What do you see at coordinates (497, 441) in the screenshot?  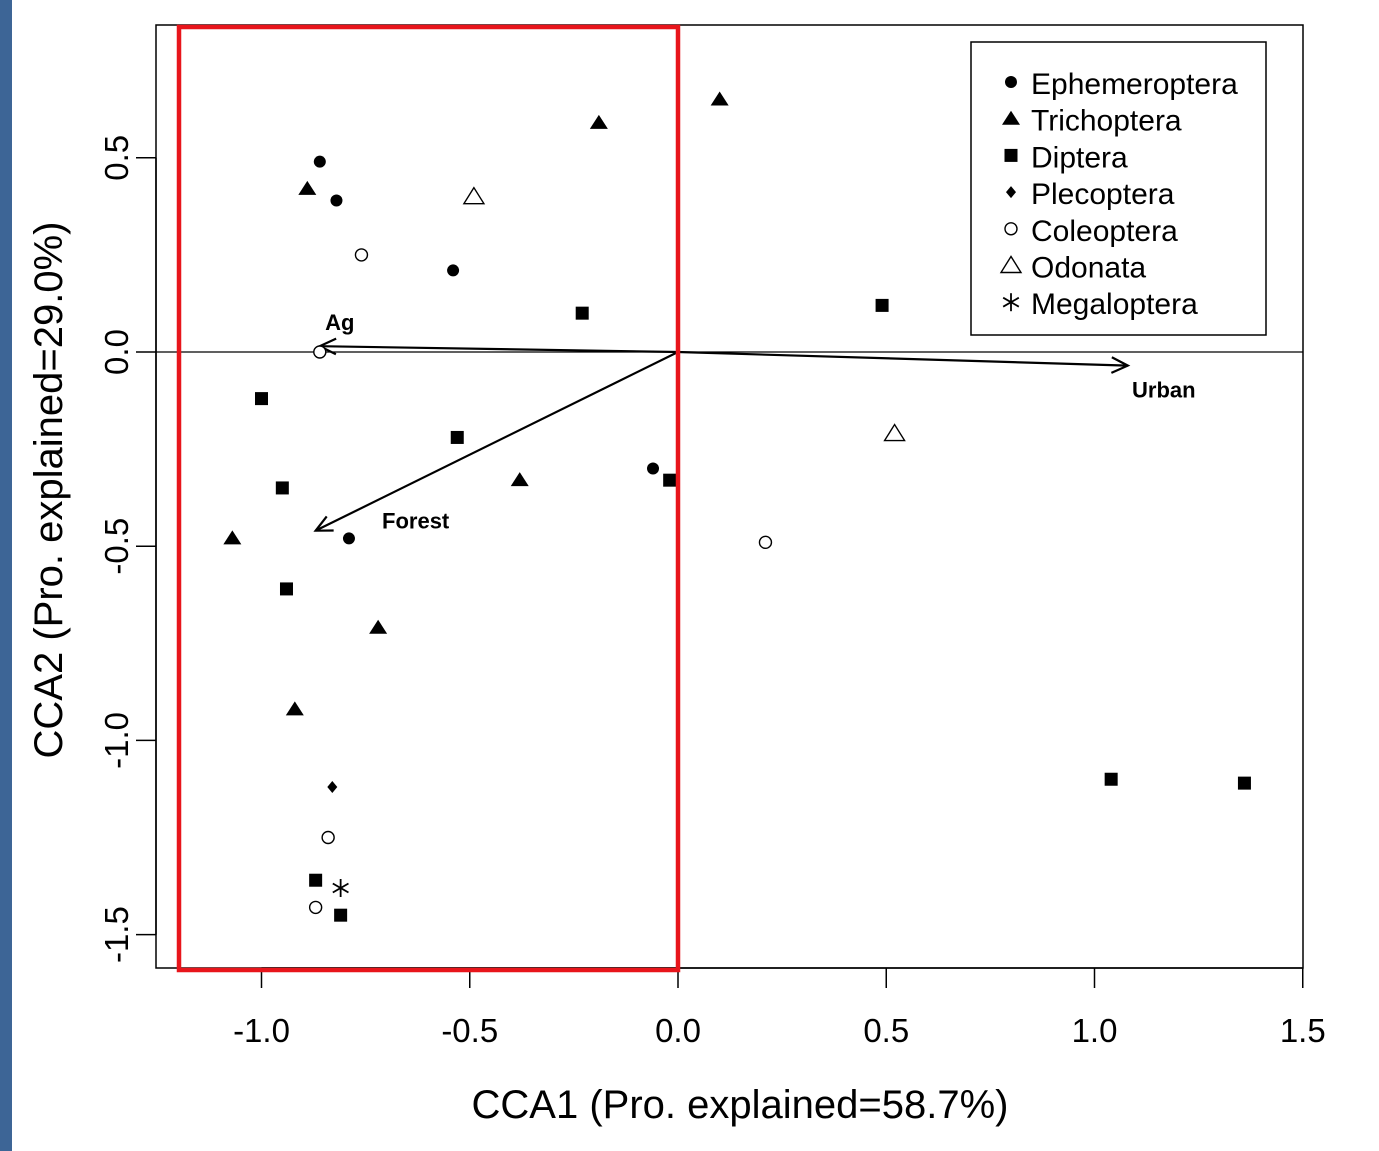 I see `vector-arrow-forest` at bounding box center [497, 441].